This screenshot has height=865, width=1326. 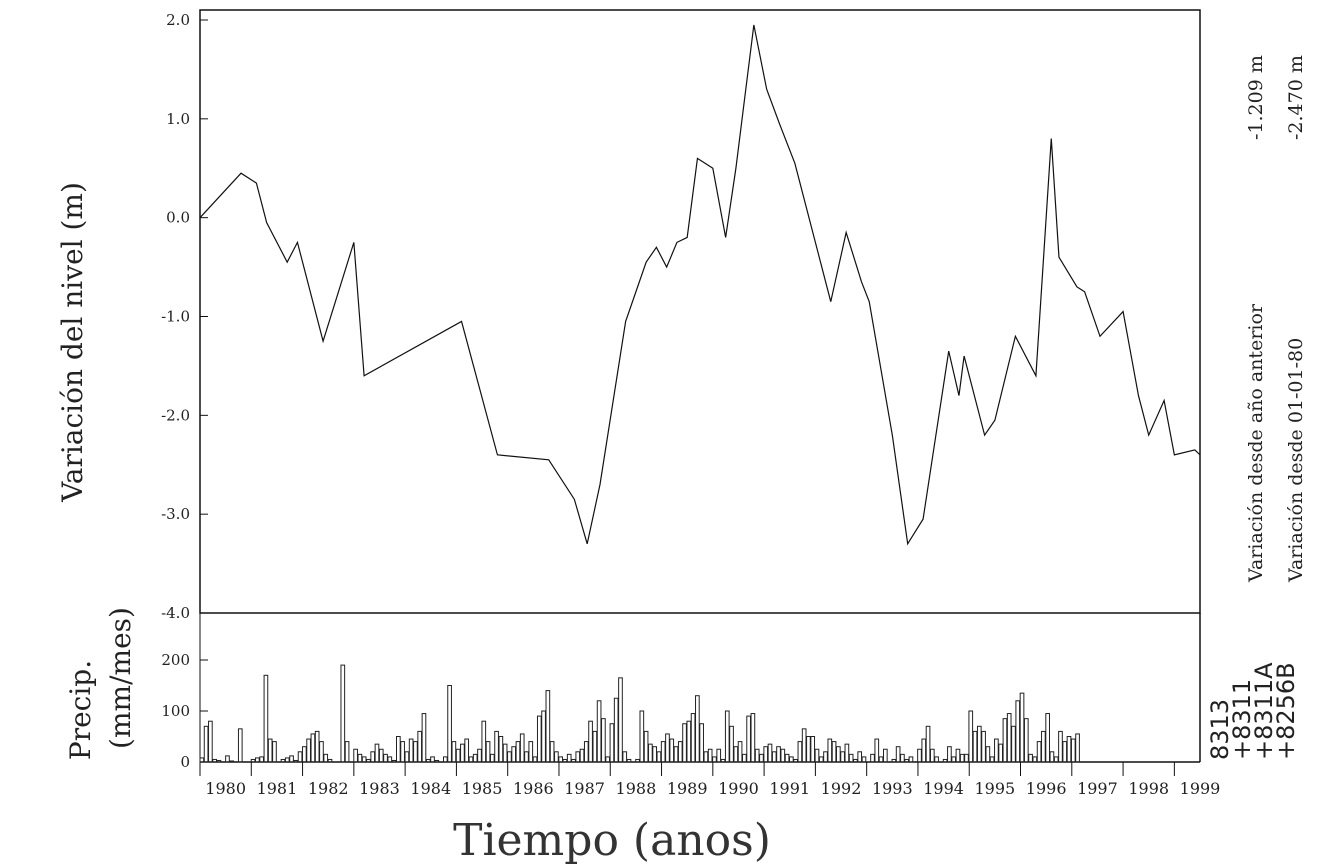 What do you see at coordinates (178, 119) in the screenshot?
I see `level-y-tick-label: 1.0` at bounding box center [178, 119].